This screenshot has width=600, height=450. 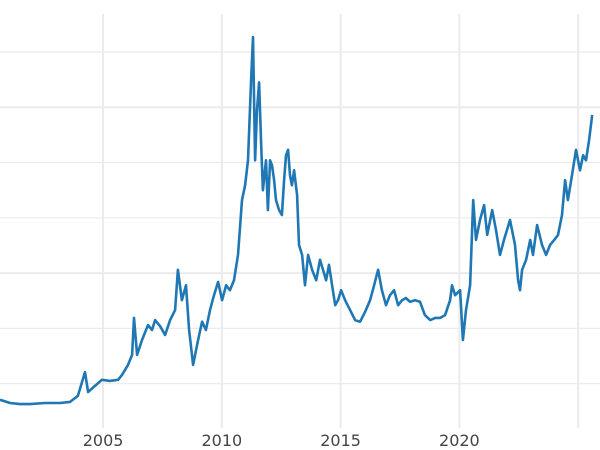 What do you see at coordinates (281, 440) in the screenshot?
I see `x-tick-labels: 2005 2010 2015 2020` at bounding box center [281, 440].